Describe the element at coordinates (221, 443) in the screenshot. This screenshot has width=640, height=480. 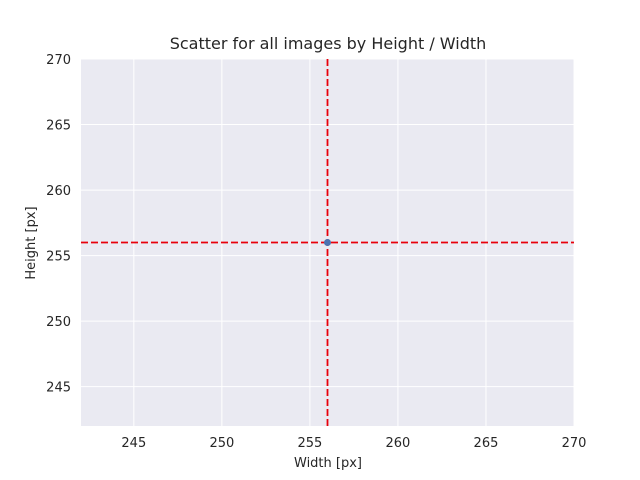
I see `x-tick-label: 250` at that location.